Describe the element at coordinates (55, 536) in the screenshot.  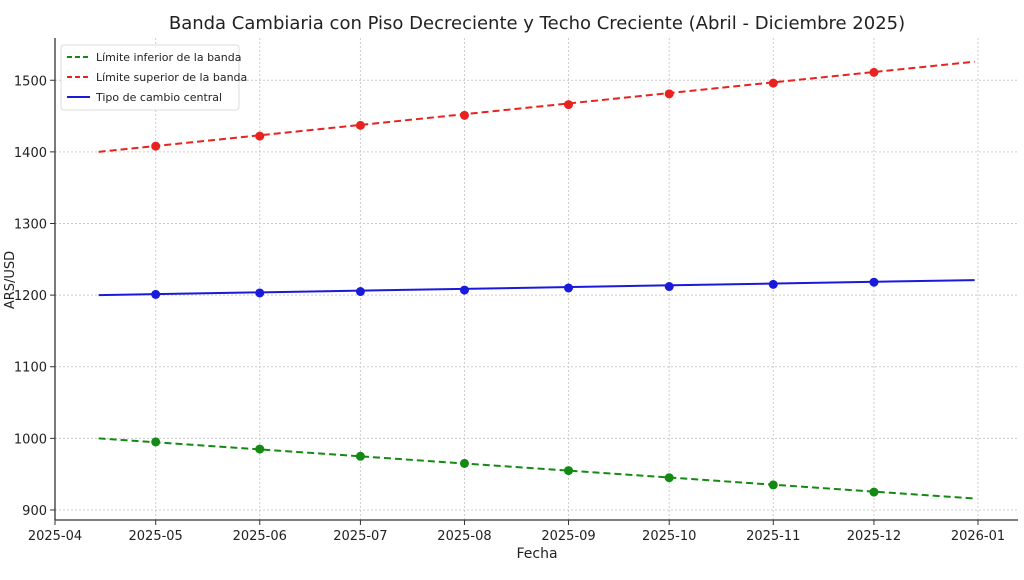
I see `x-tick-label: 2025-04` at that location.